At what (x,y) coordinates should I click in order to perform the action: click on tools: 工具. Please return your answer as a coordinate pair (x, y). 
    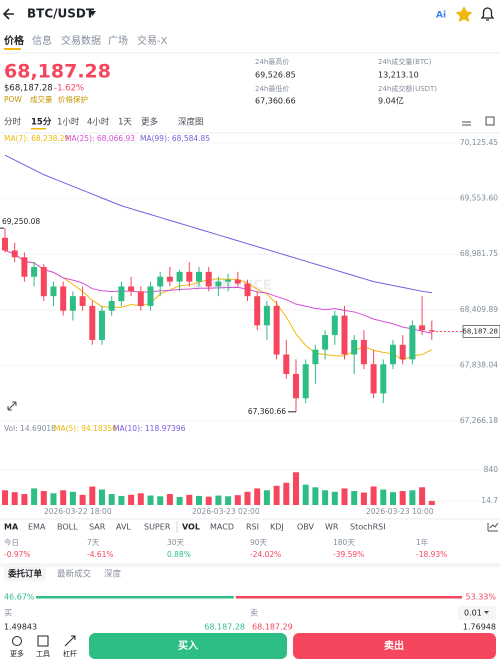
    Looking at the image, I should click on (43, 654).